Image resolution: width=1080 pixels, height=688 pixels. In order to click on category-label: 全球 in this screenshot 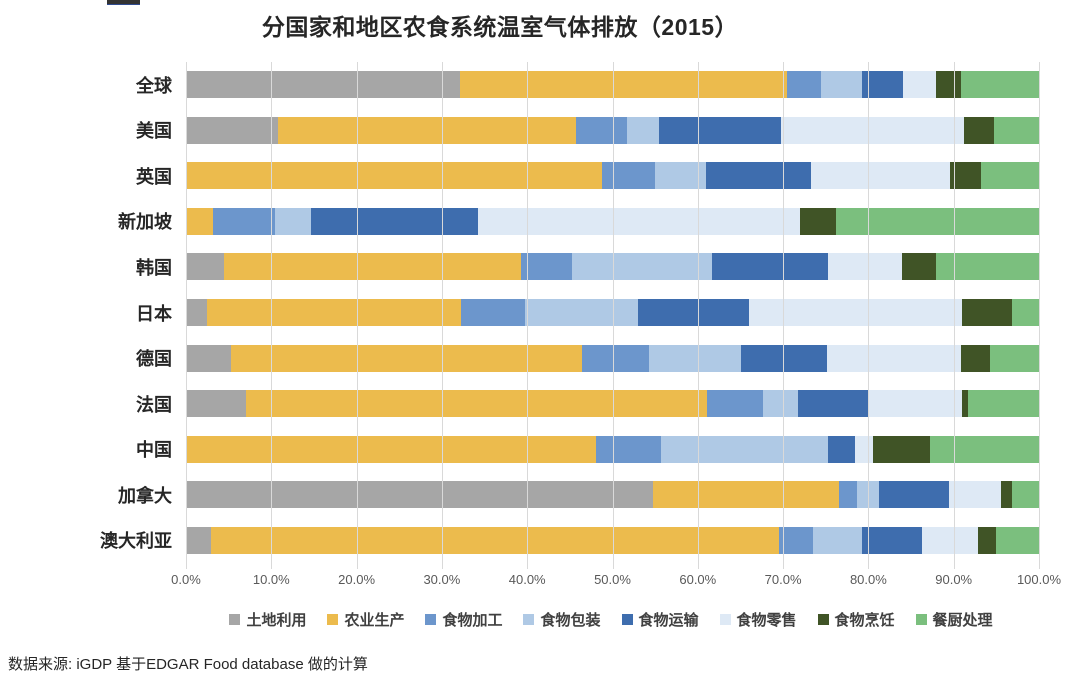, I will do `click(154, 85)`.